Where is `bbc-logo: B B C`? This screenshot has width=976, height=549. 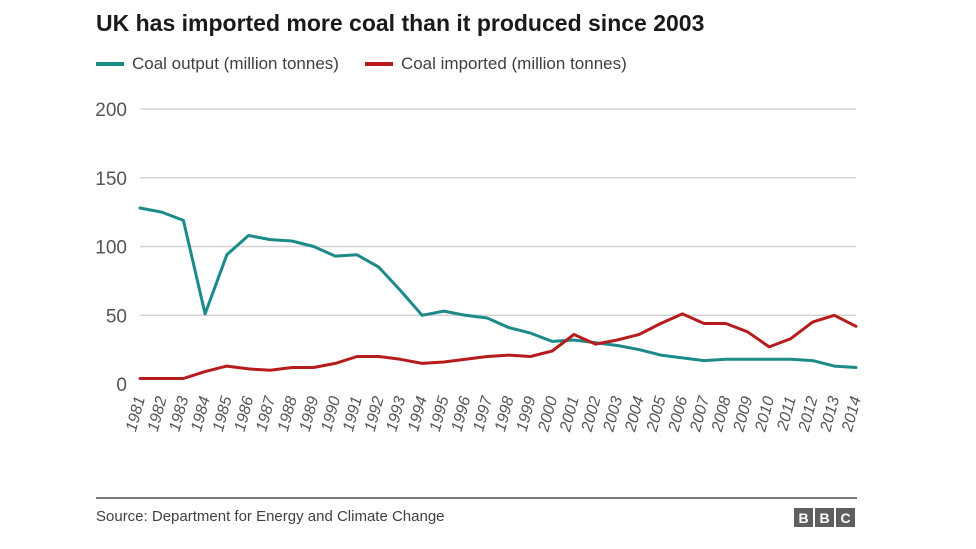
bbc-logo: B B C is located at coordinates (823, 517).